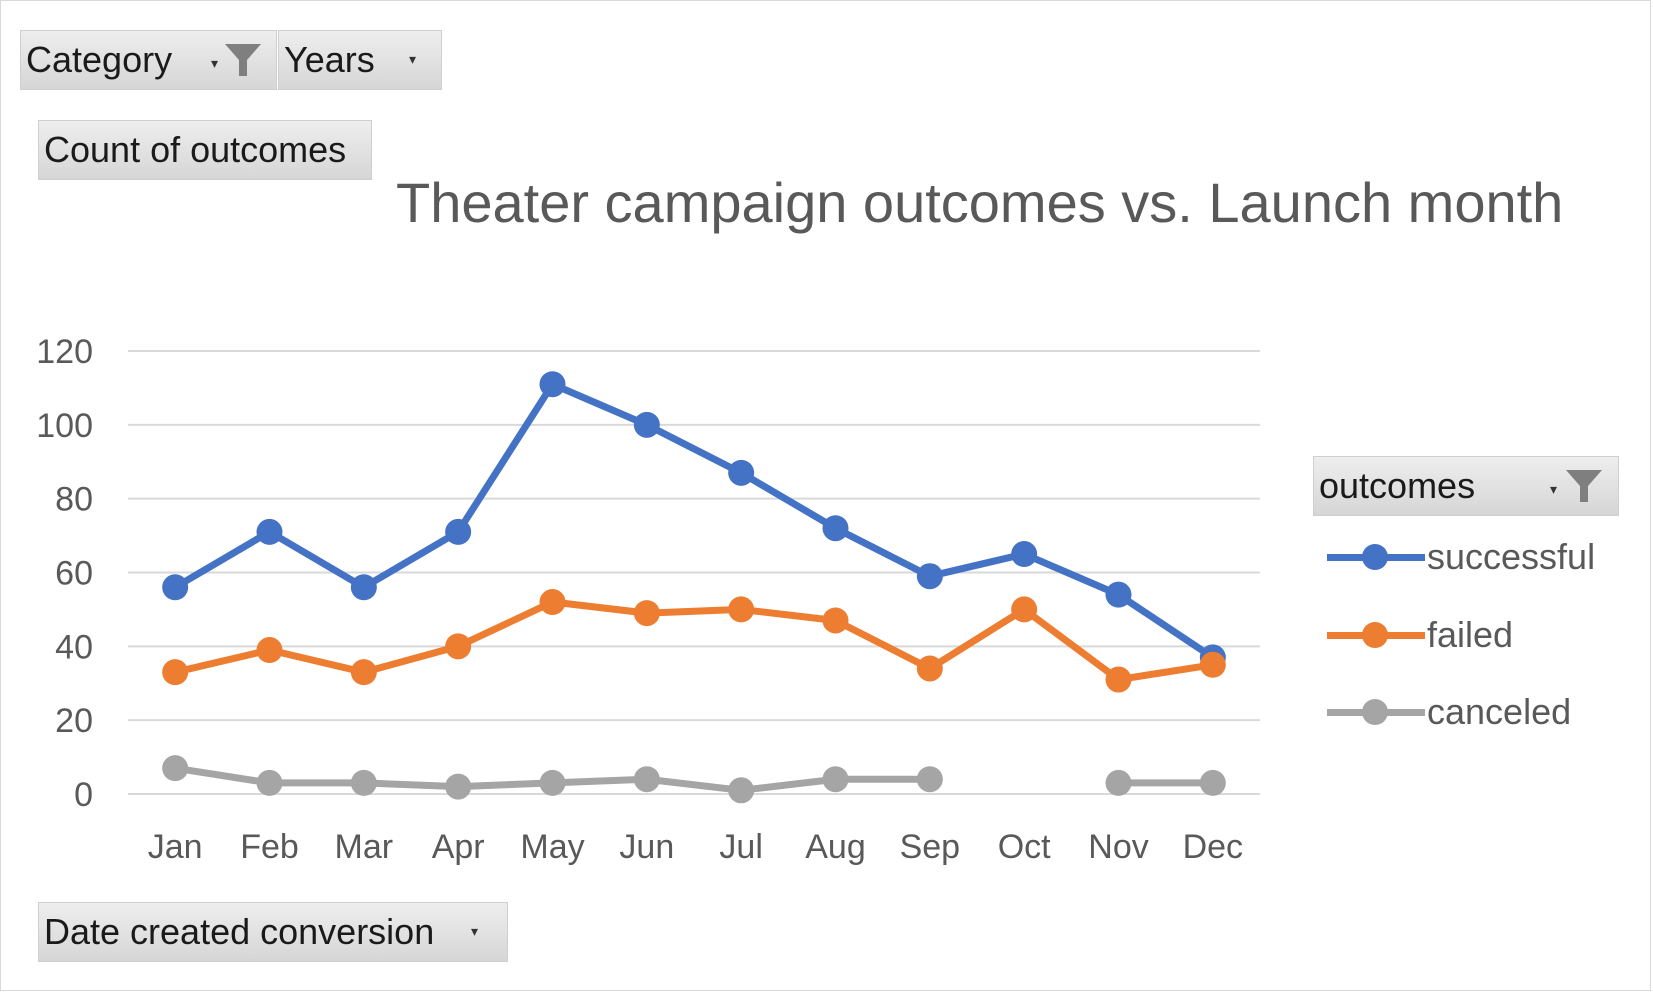 Image resolution: width=1653 pixels, height=993 pixels. I want to click on x-tick-label: Dec, so click(1213, 847).